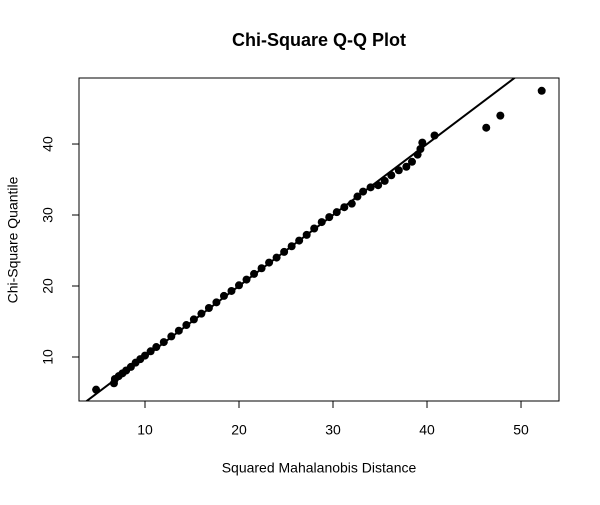 This screenshot has height=505, width=600. What do you see at coordinates (333, 430) in the screenshot?
I see `x-tick-label: 30` at bounding box center [333, 430].